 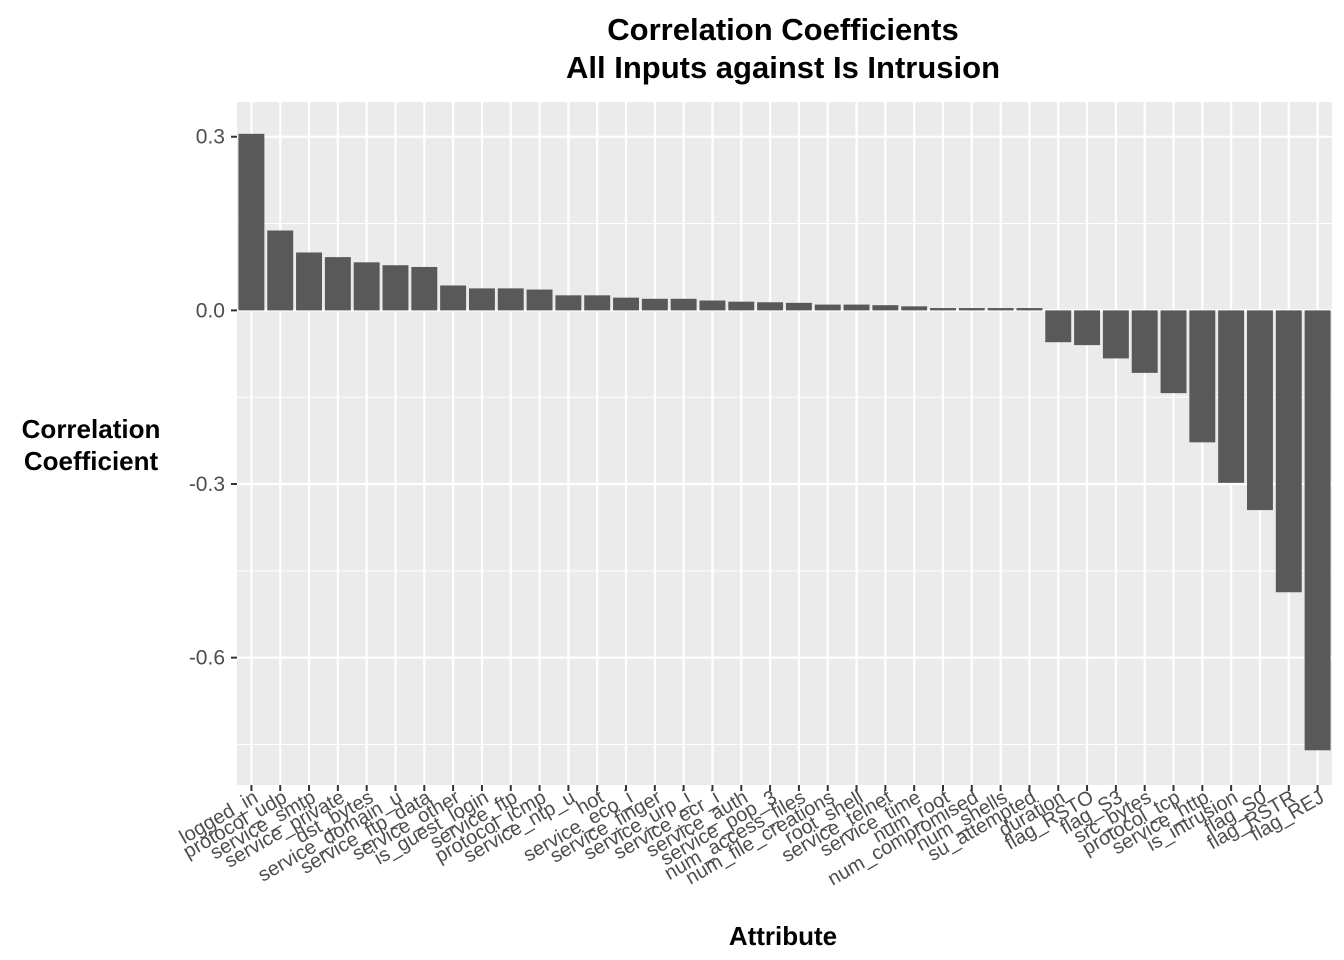 I want to click on bar-service-time, so click(x=914, y=308).